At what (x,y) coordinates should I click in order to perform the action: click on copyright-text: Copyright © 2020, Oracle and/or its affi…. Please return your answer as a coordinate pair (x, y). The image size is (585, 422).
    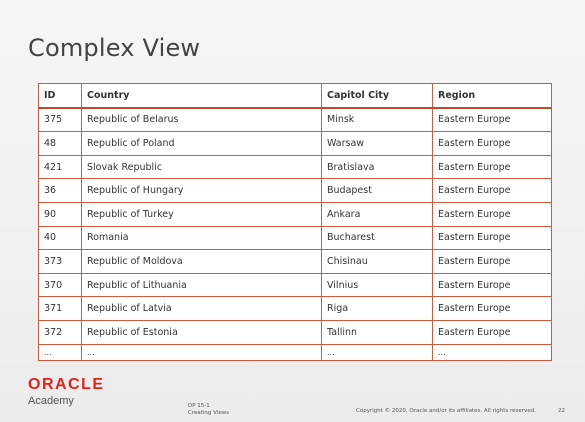
    Looking at the image, I should click on (446, 411).